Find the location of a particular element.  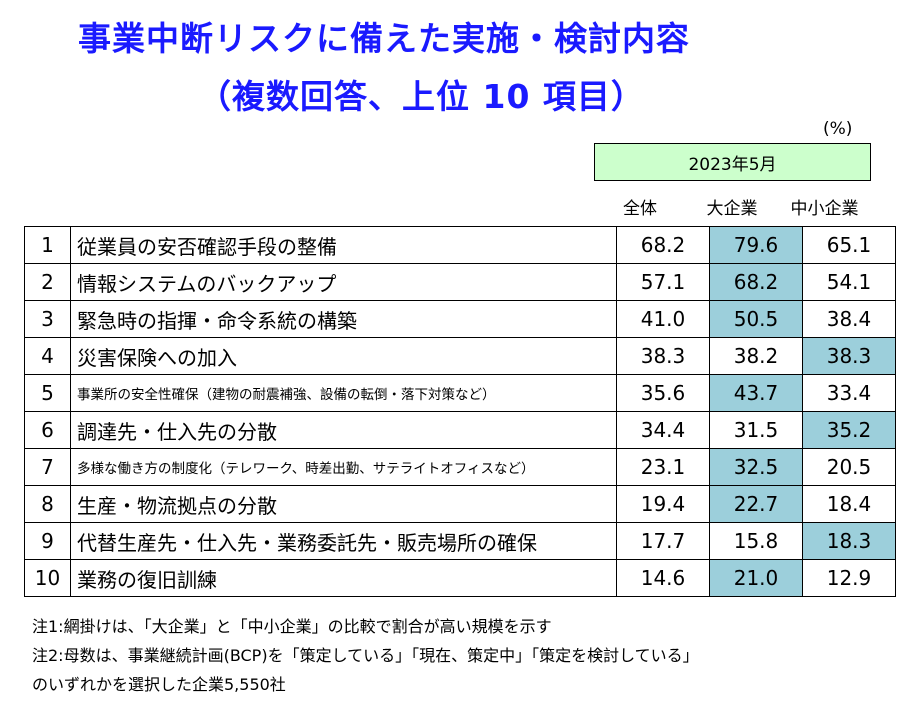

table-row: 8 生産・物流拠点の分散 19.4 22.7 18.4 is located at coordinates (460, 504).